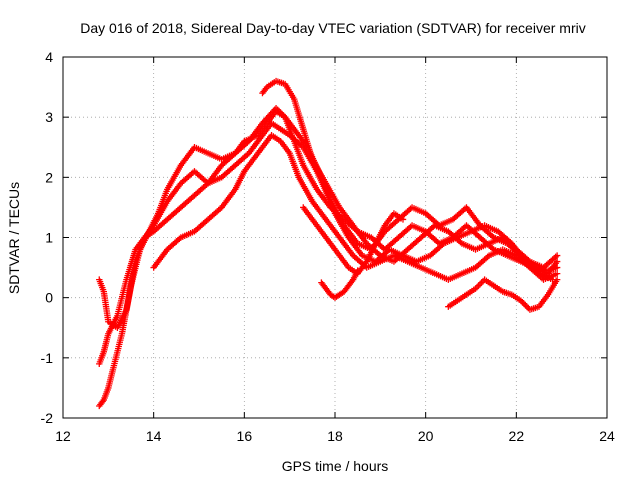 Image resolution: width=640 pixels, height=480 pixels. I want to click on x-tick-label: 20, so click(426, 436).